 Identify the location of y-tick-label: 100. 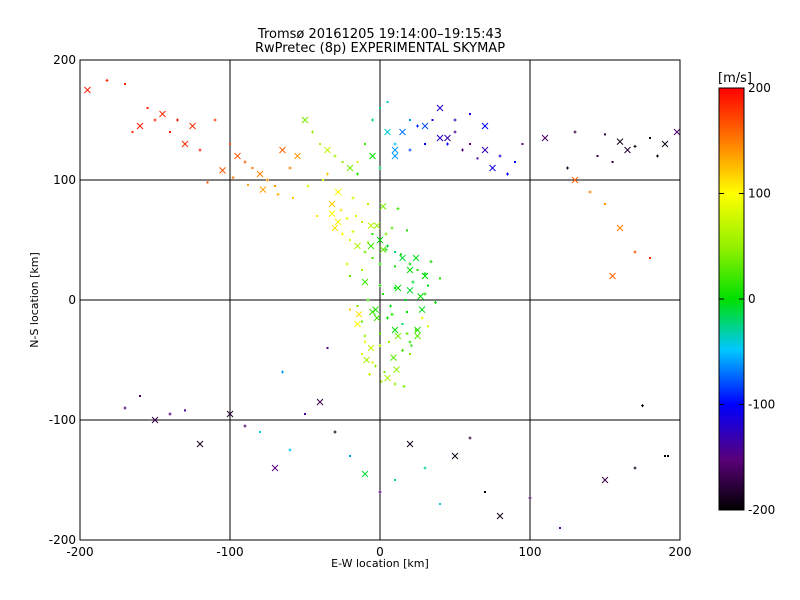
(64, 180).